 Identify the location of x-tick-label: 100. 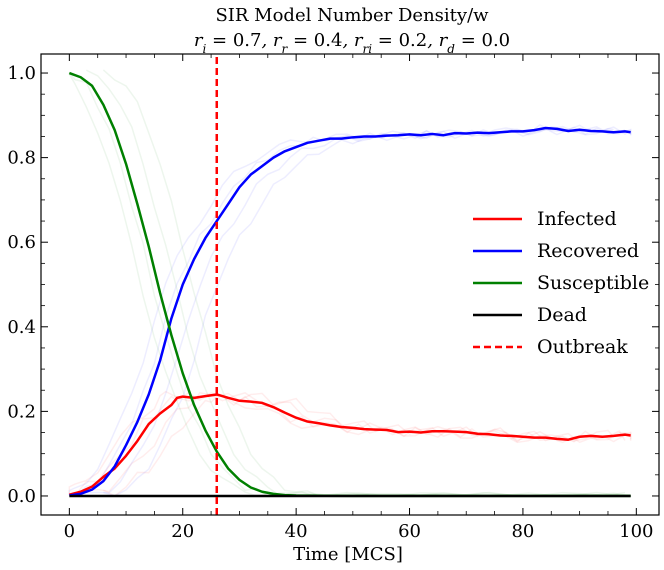
(636, 531).